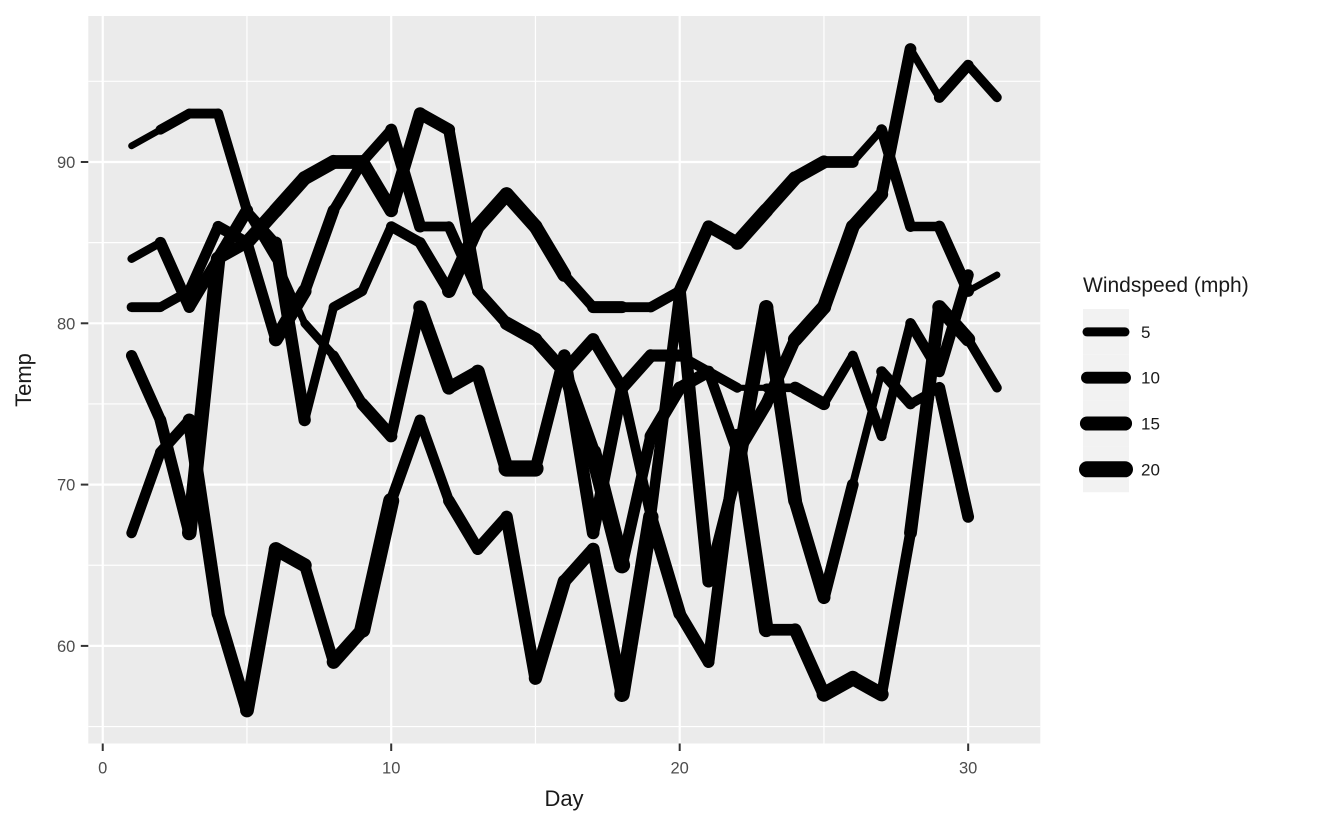 The height and width of the screenshot is (830, 1344). Describe the element at coordinates (66, 647) in the screenshot. I see `y-tick-label: 60` at that location.